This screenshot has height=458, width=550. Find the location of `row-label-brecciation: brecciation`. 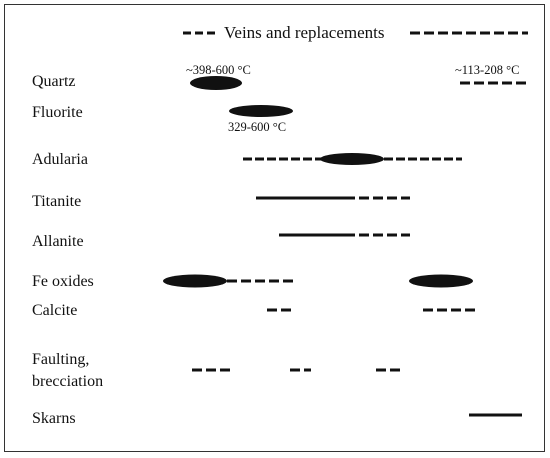

row-label-brecciation: brecciation is located at coordinates (67, 381).